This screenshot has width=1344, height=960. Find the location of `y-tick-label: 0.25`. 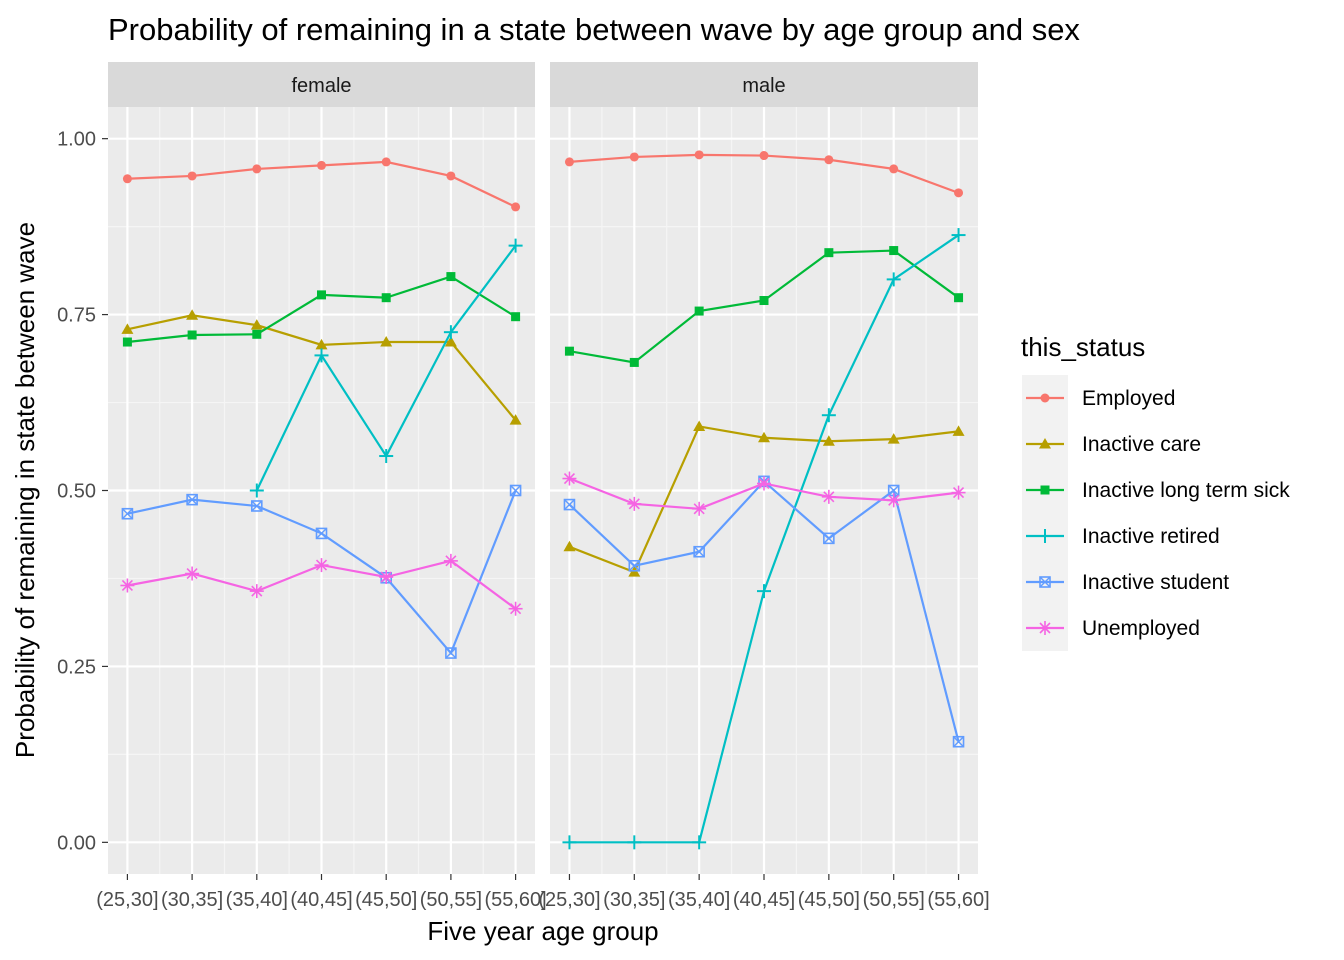

y-tick-label: 0.25 is located at coordinates (76, 667).